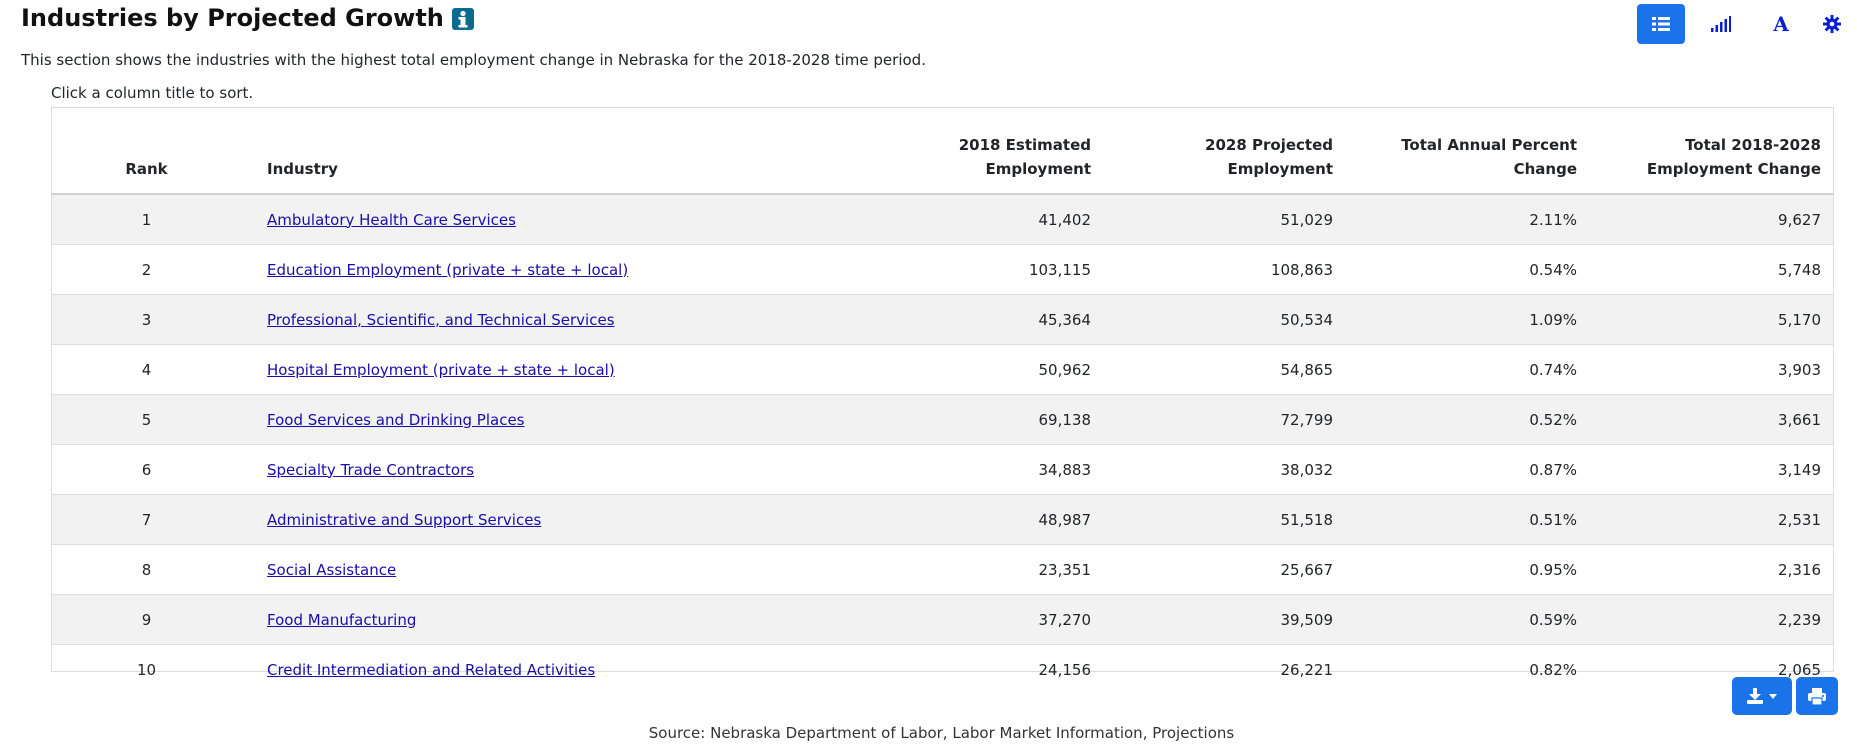 This screenshot has width=1857, height=754. I want to click on cell-total-change: 2,316, so click(1711, 569).